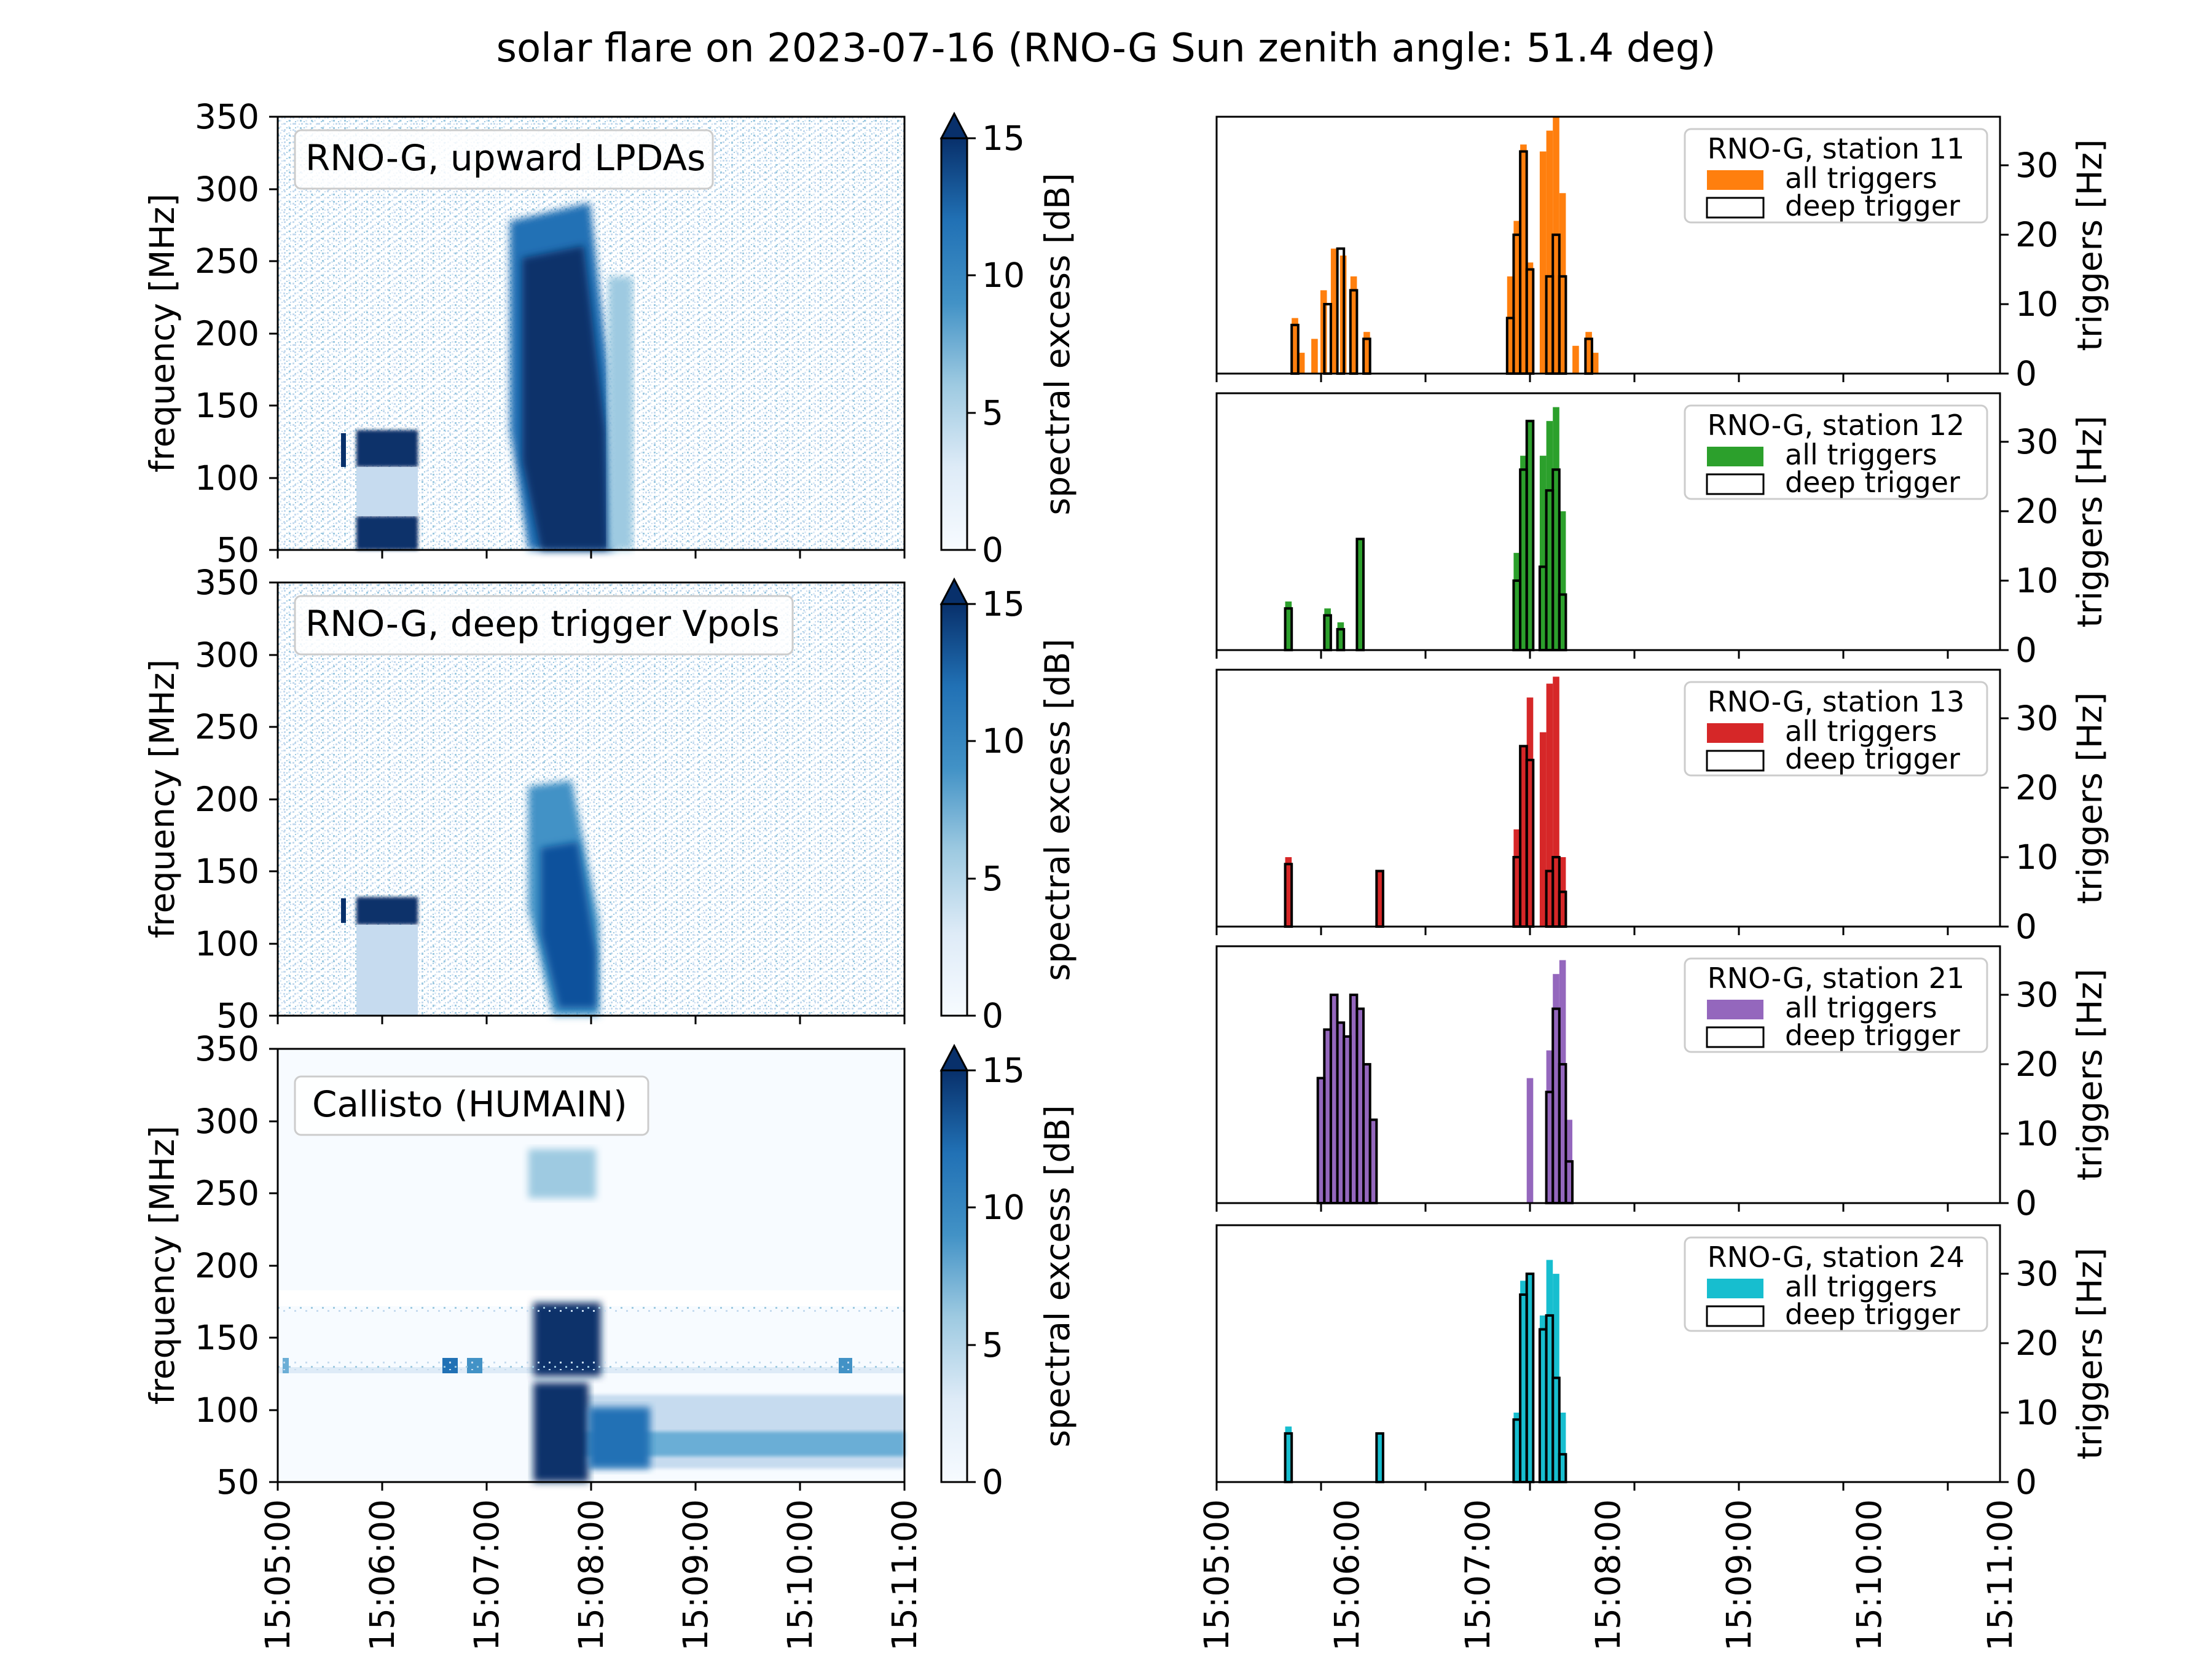 This screenshot has width=2212, height=1659. I want to click on bar-deep-trigger, so click(1327, 339).